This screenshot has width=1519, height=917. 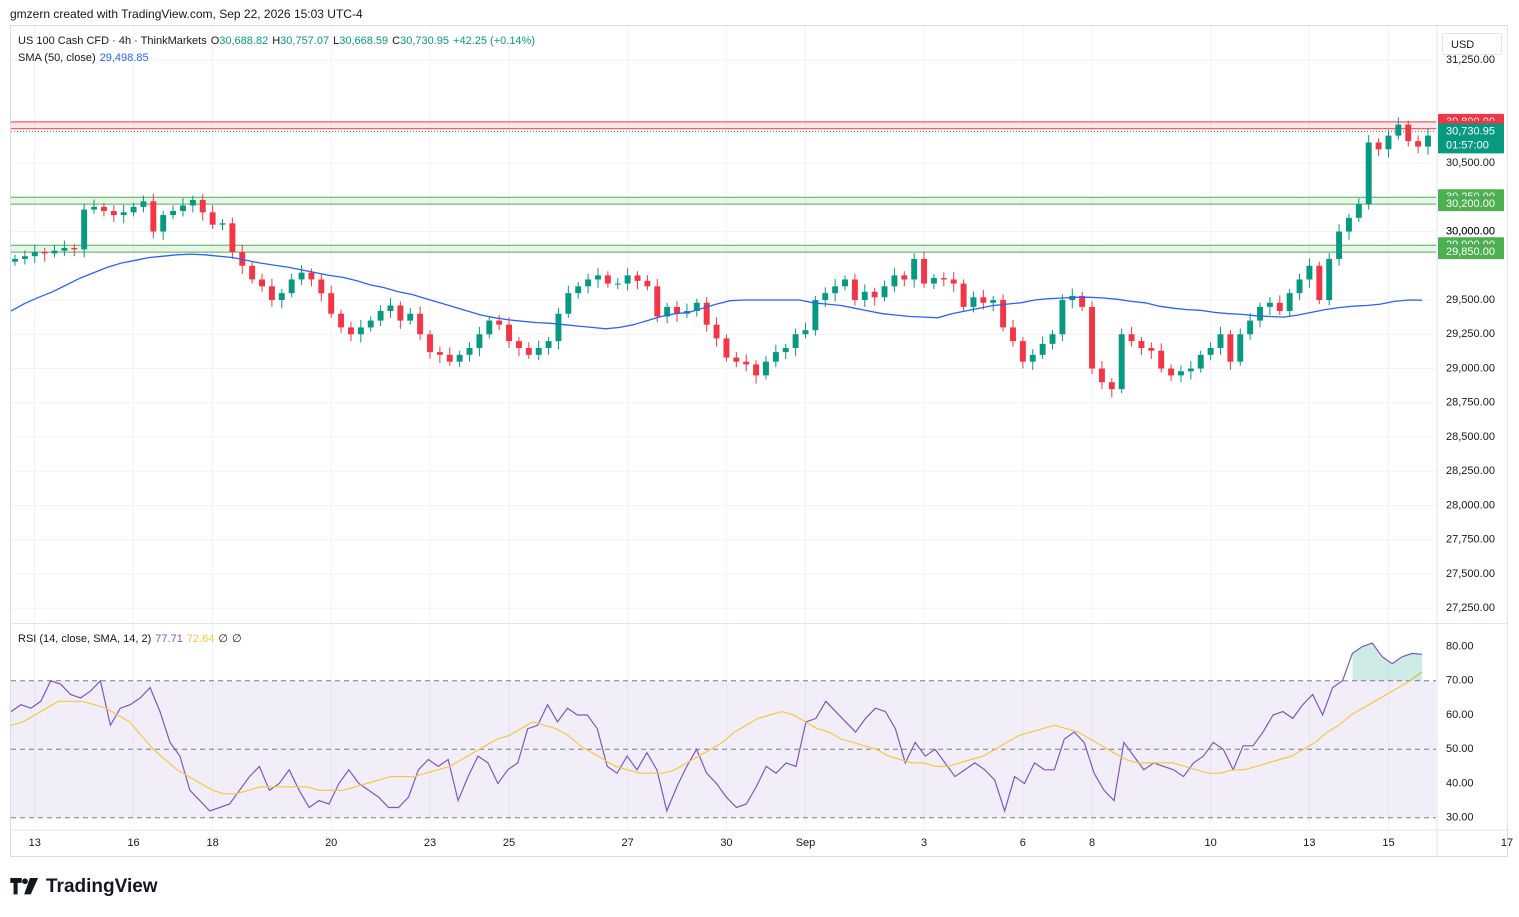 I want to click on symbol-name: US 100 Cash CFD · 4h · ThinkMarkets, so click(x=112, y=41).